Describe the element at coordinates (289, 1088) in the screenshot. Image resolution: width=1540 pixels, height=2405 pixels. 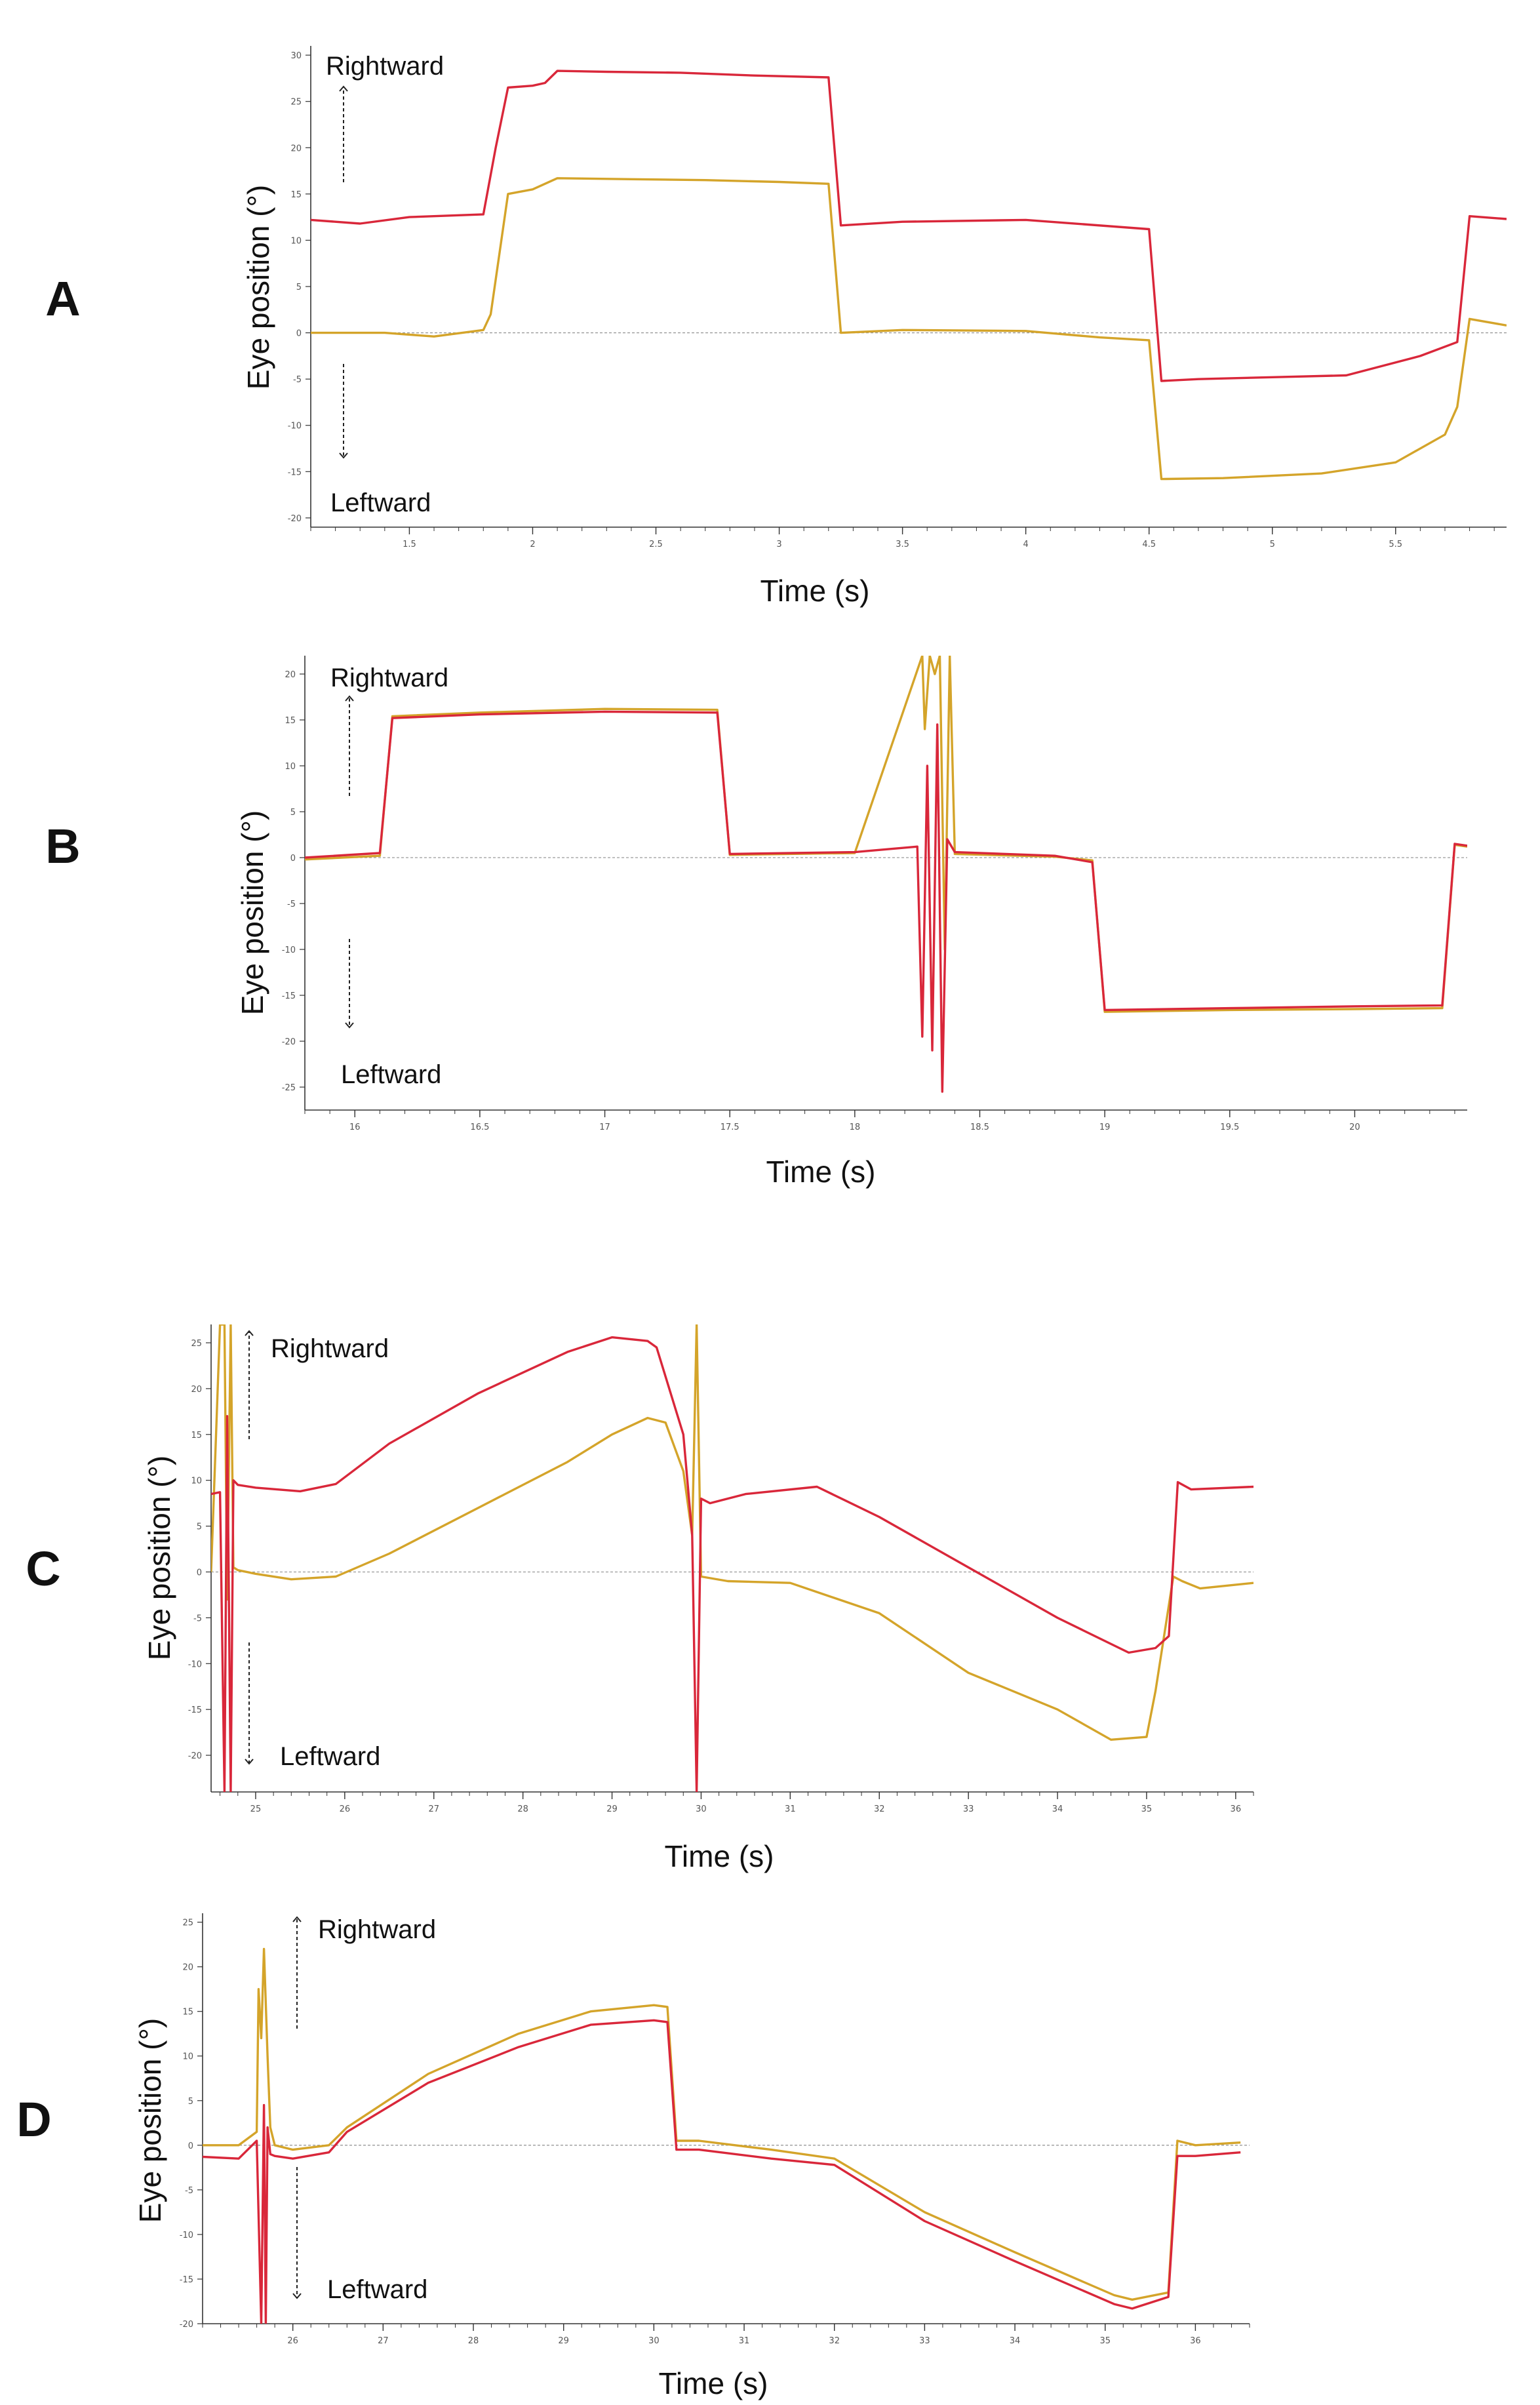
I see `y-tick-label: -25` at that location.